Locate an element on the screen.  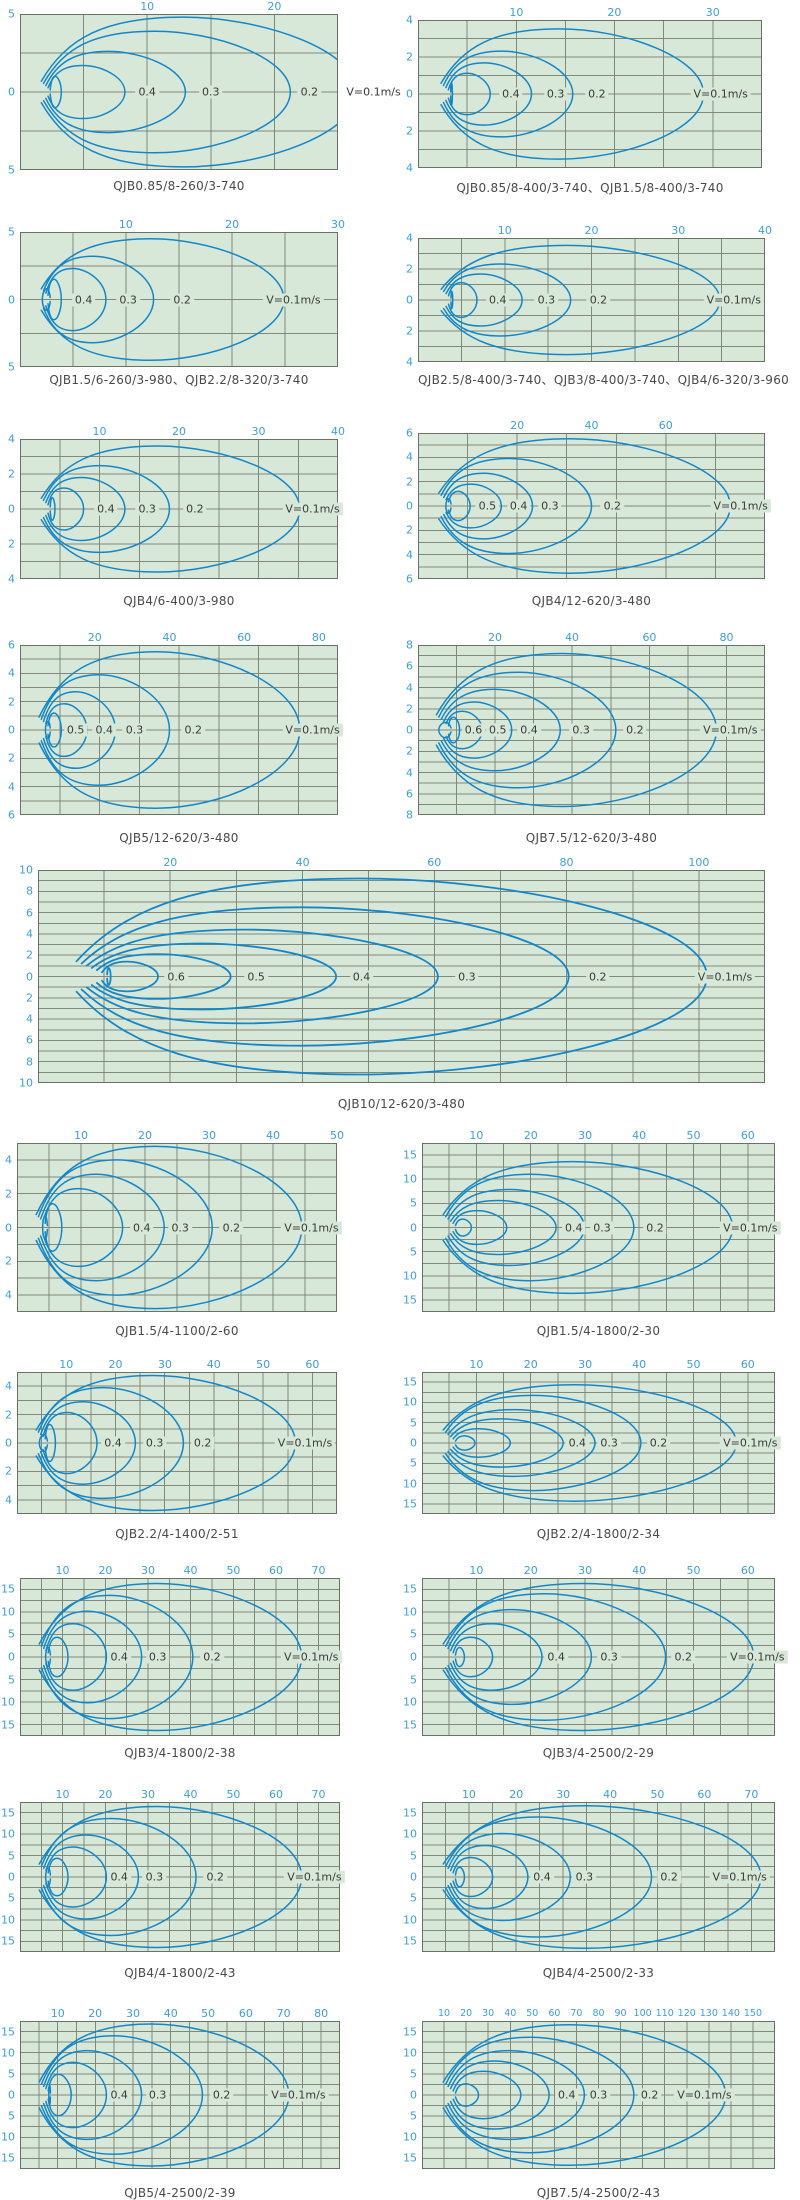
y-tick-label: 6 is located at coordinates (11, 815).